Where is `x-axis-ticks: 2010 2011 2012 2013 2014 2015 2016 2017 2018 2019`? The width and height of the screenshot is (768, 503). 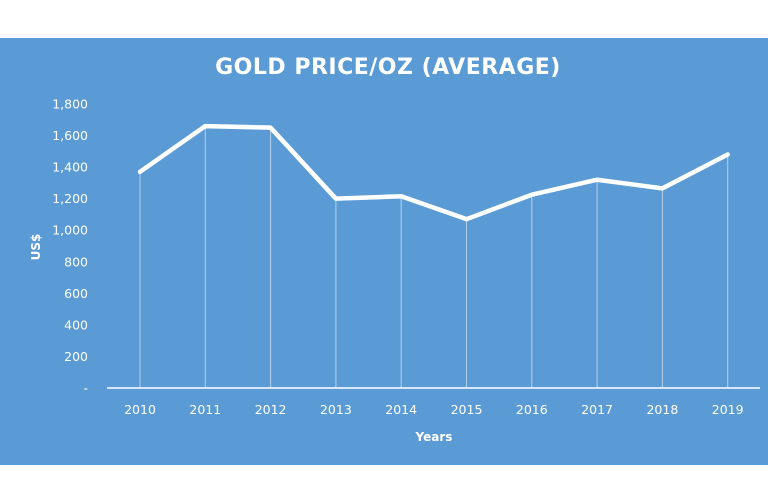
x-axis-ticks: 2010 2011 2012 2013 2014 2015 2016 2017 2018 2019 is located at coordinates (434, 409).